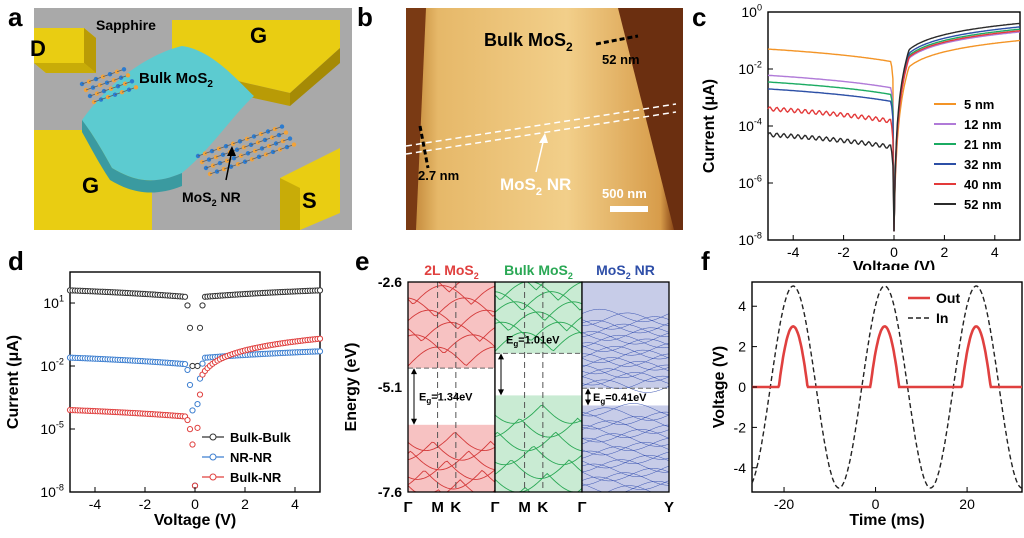 This screenshot has height=538, width=1024. I want to click on series-in-line, so click(887, 387).